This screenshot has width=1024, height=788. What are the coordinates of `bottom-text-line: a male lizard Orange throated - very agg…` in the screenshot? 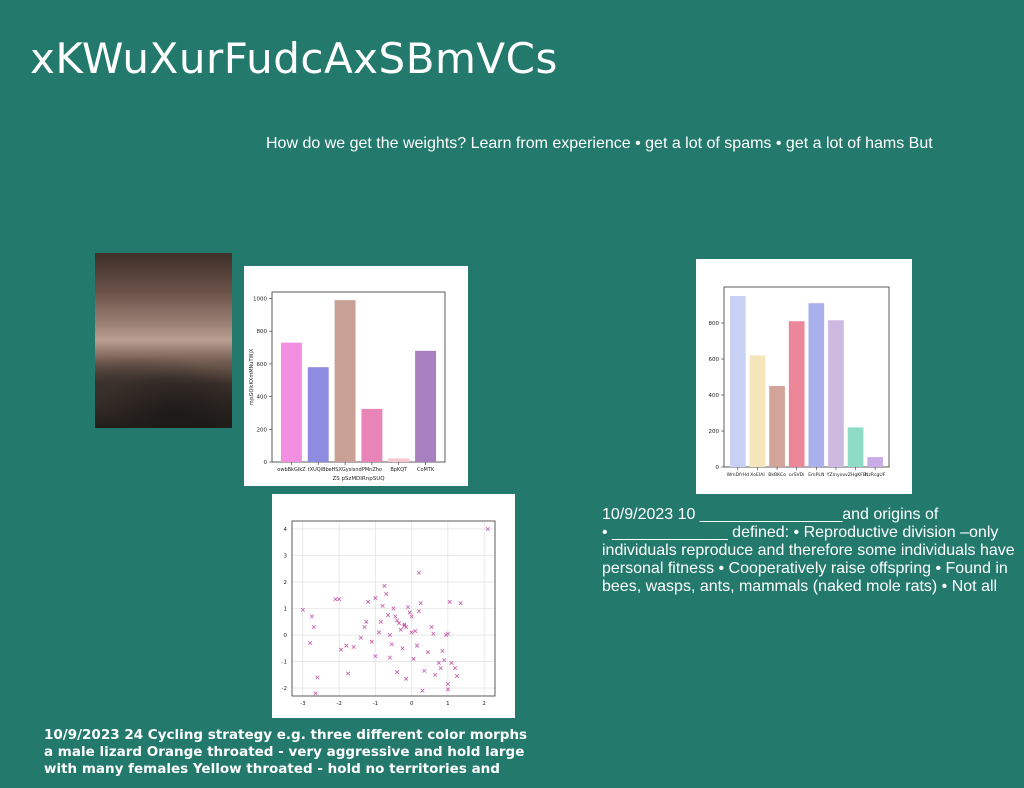 It's located at (284, 752).